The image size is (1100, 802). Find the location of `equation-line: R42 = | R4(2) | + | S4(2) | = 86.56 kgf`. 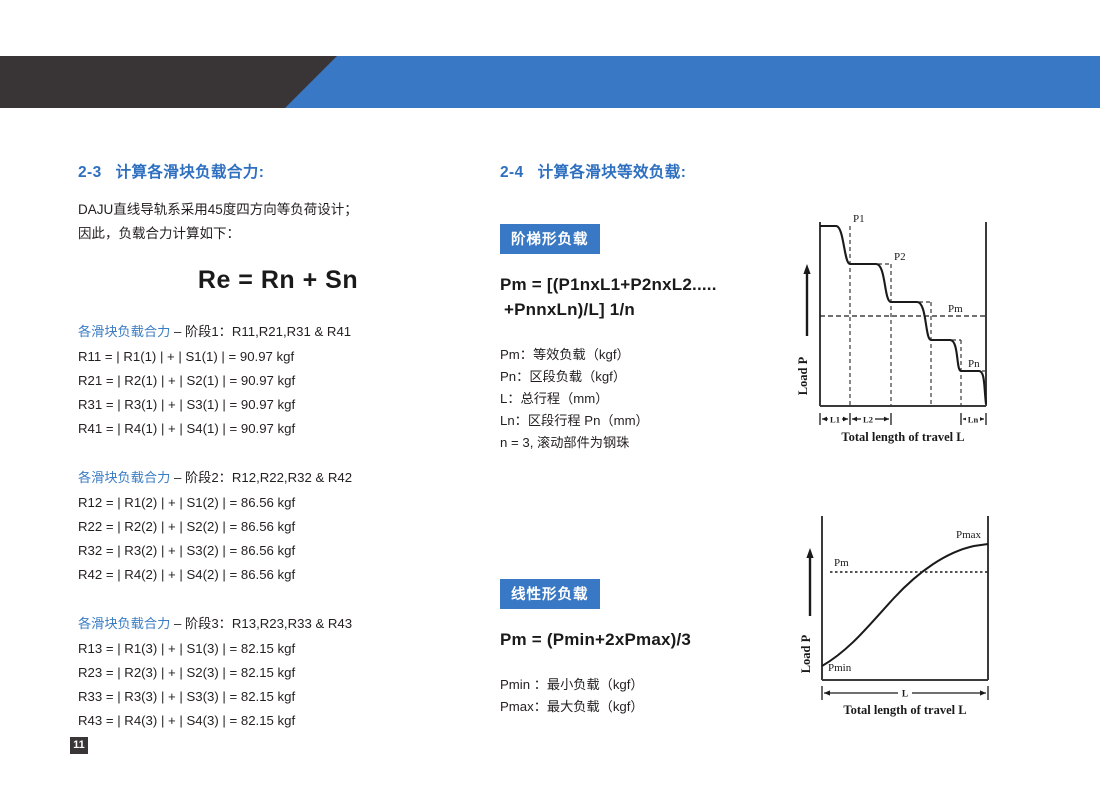

equation-line: R42 = | R4(2) | + | S4(2) | = 86.56 kgf is located at coordinates (187, 574).